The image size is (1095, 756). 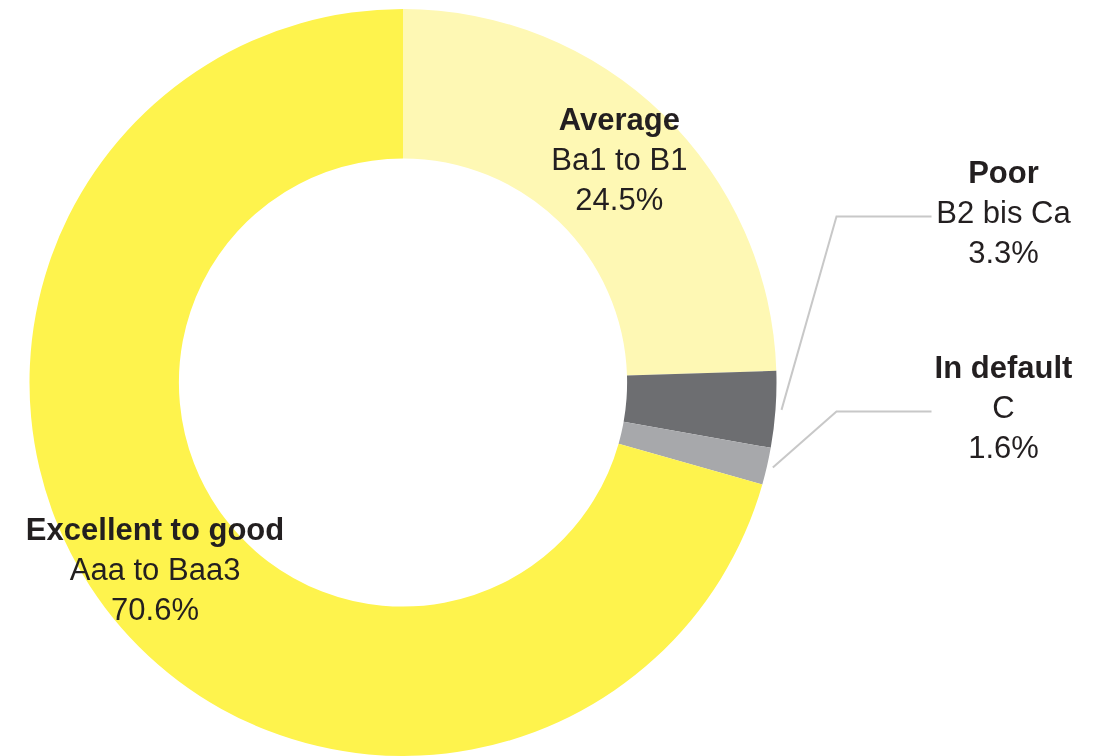 What do you see at coordinates (1003, 448) in the screenshot?
I see `data-label: 1.6%` at bounding box center [1003, 448].